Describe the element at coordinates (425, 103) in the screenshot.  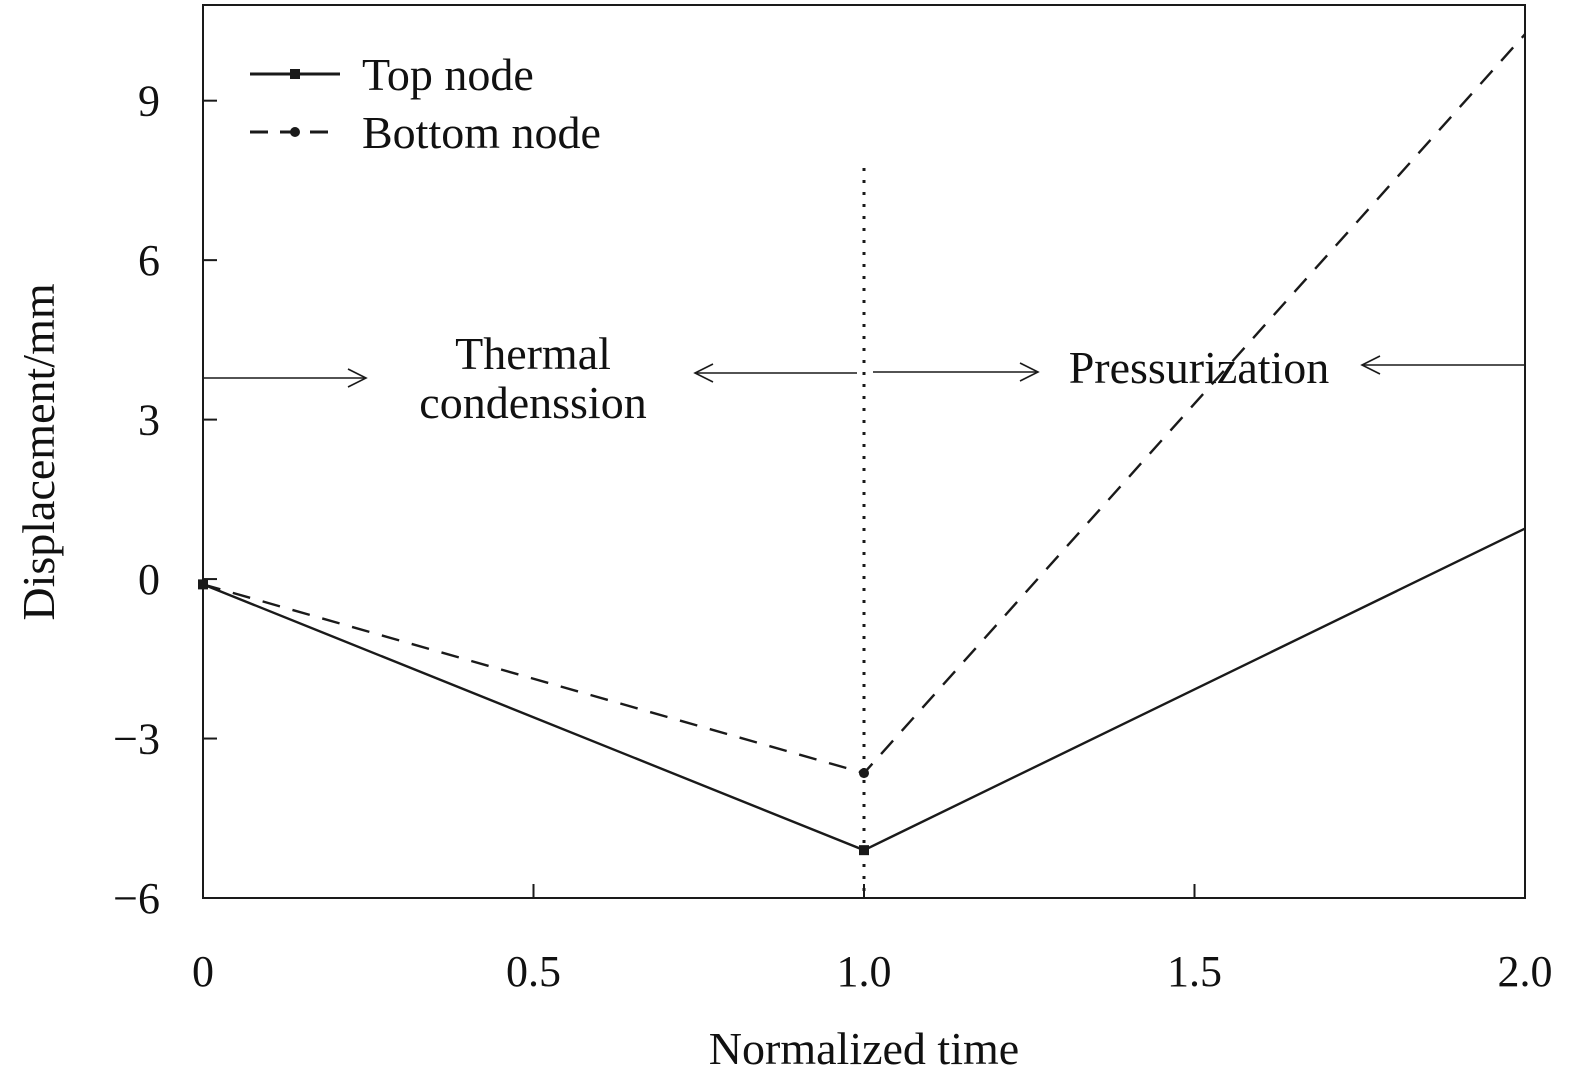
I see `legend: Top node Bottom node` at that location.